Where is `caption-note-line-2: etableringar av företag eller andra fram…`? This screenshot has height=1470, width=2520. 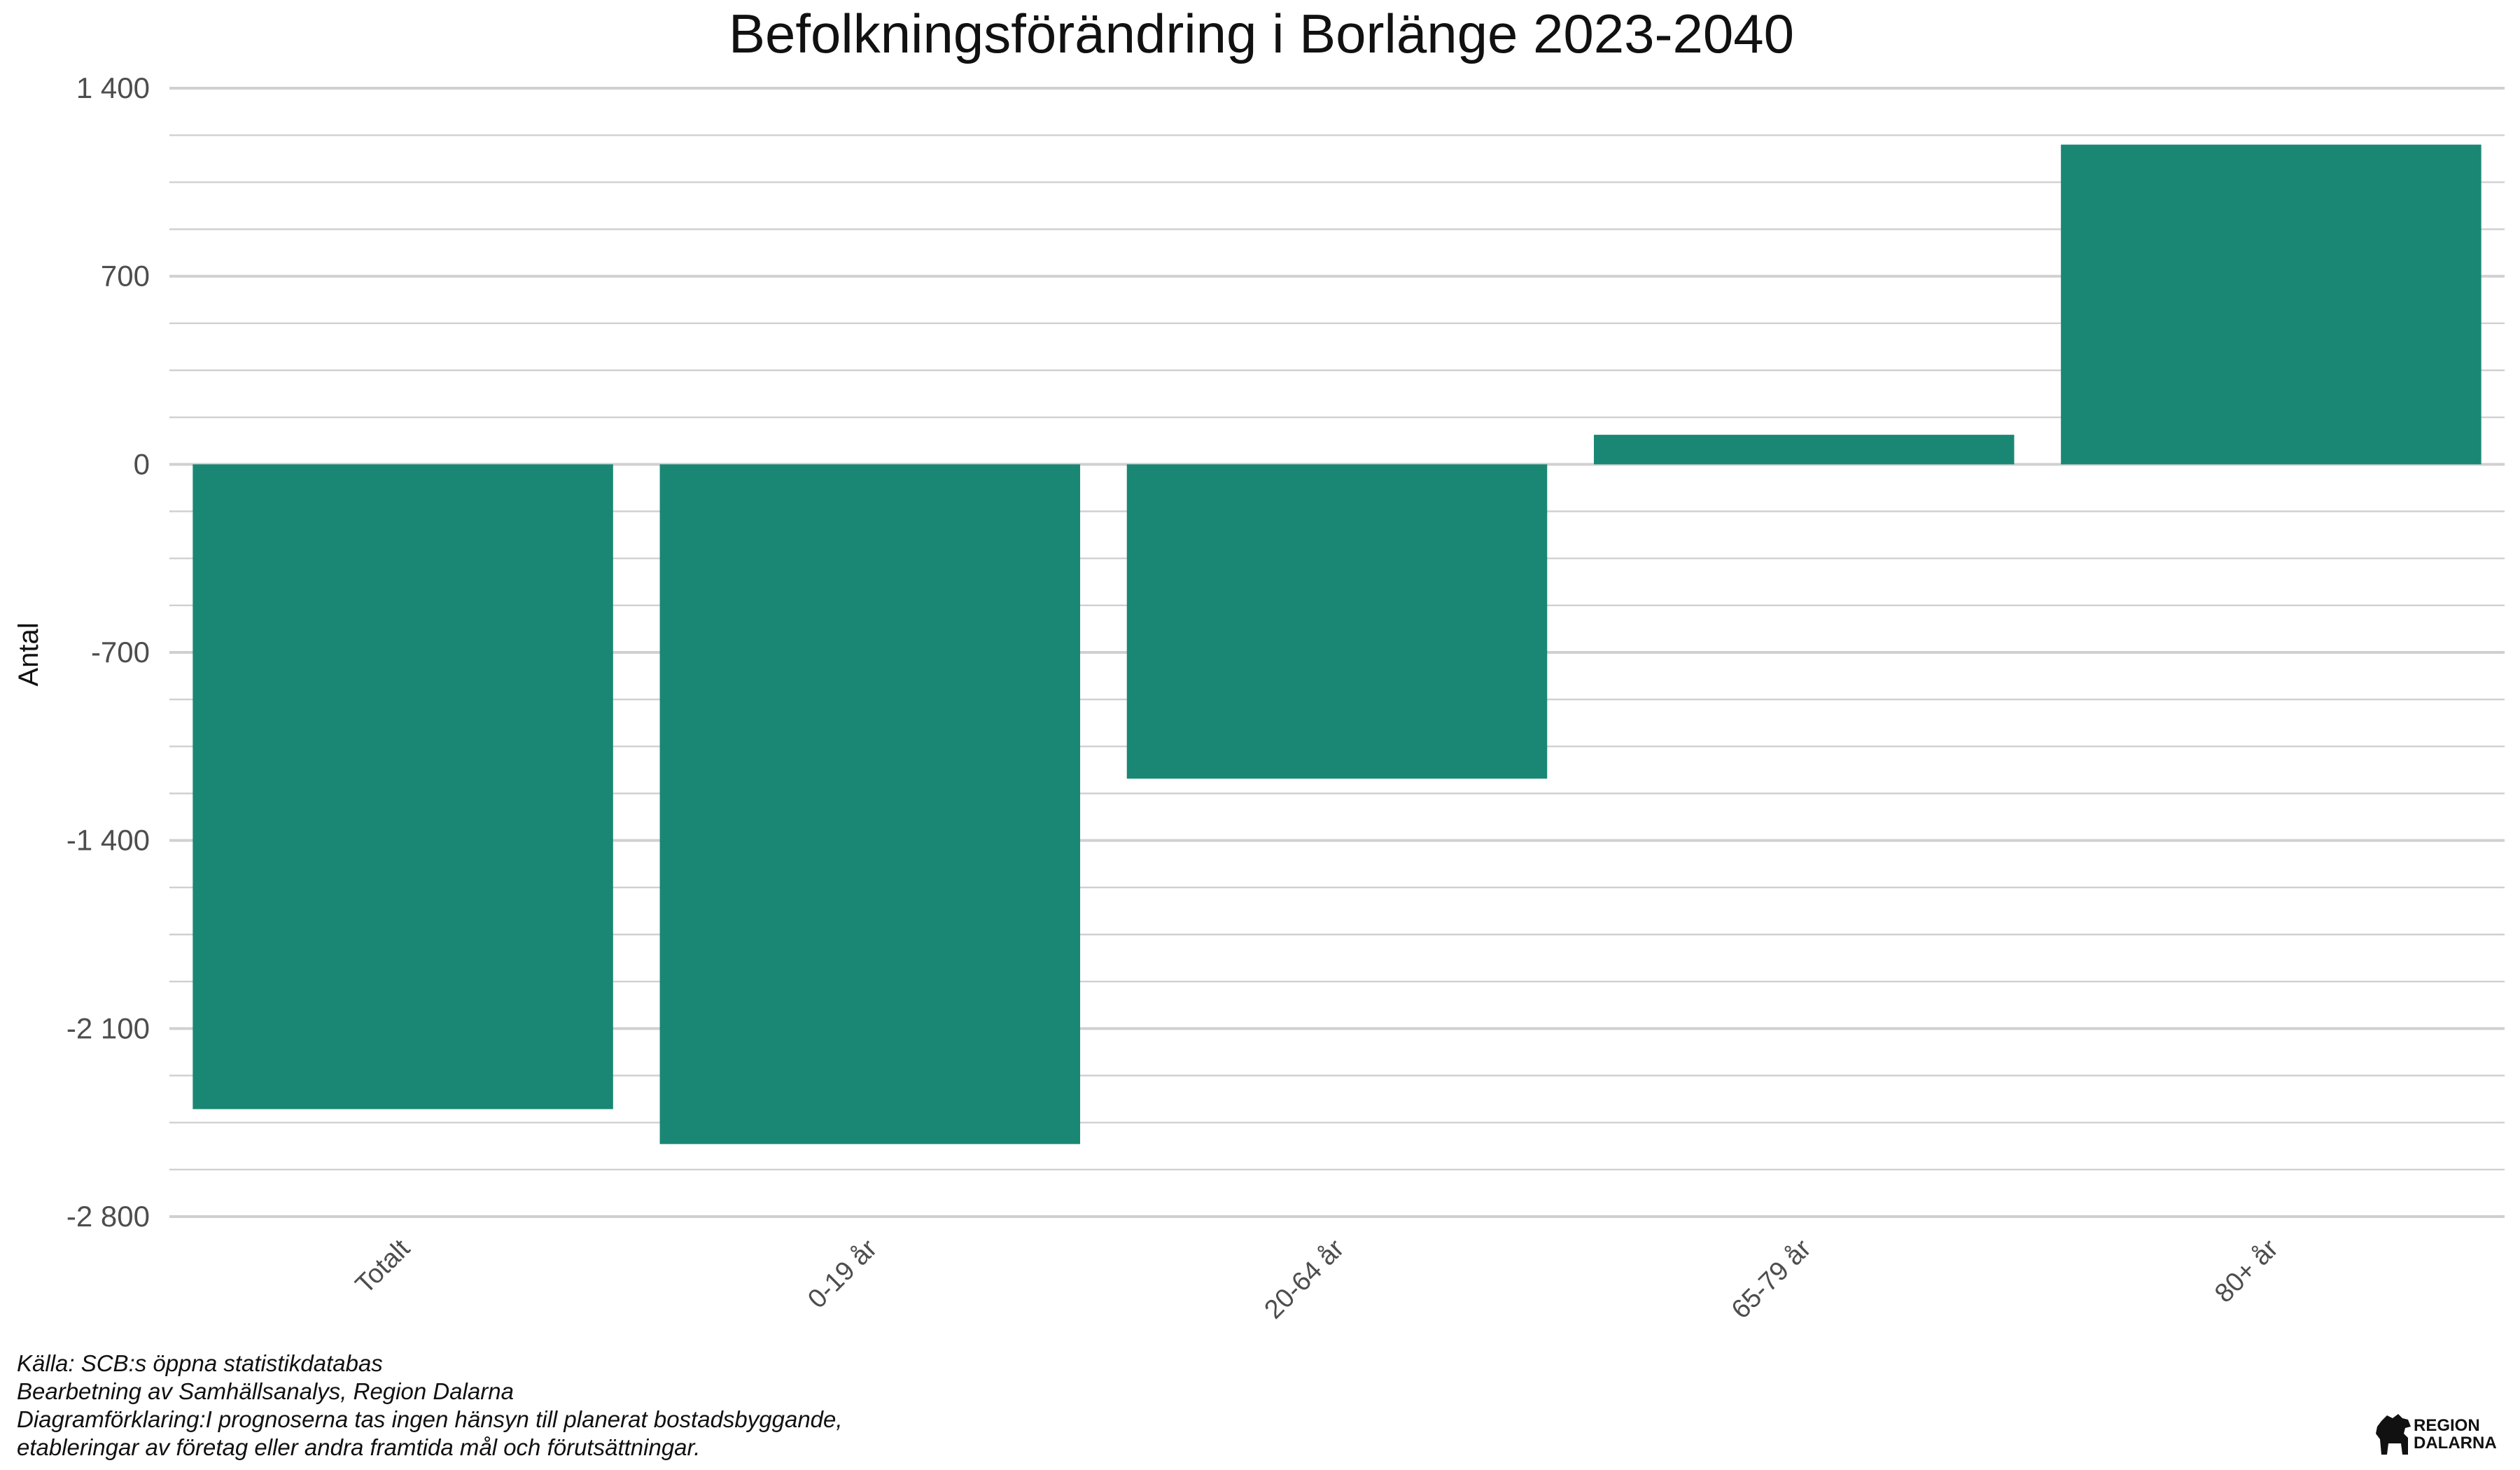
caption-note-line-2: etableringar av företag eller andra fram… is located at coordinates (359, 1447).